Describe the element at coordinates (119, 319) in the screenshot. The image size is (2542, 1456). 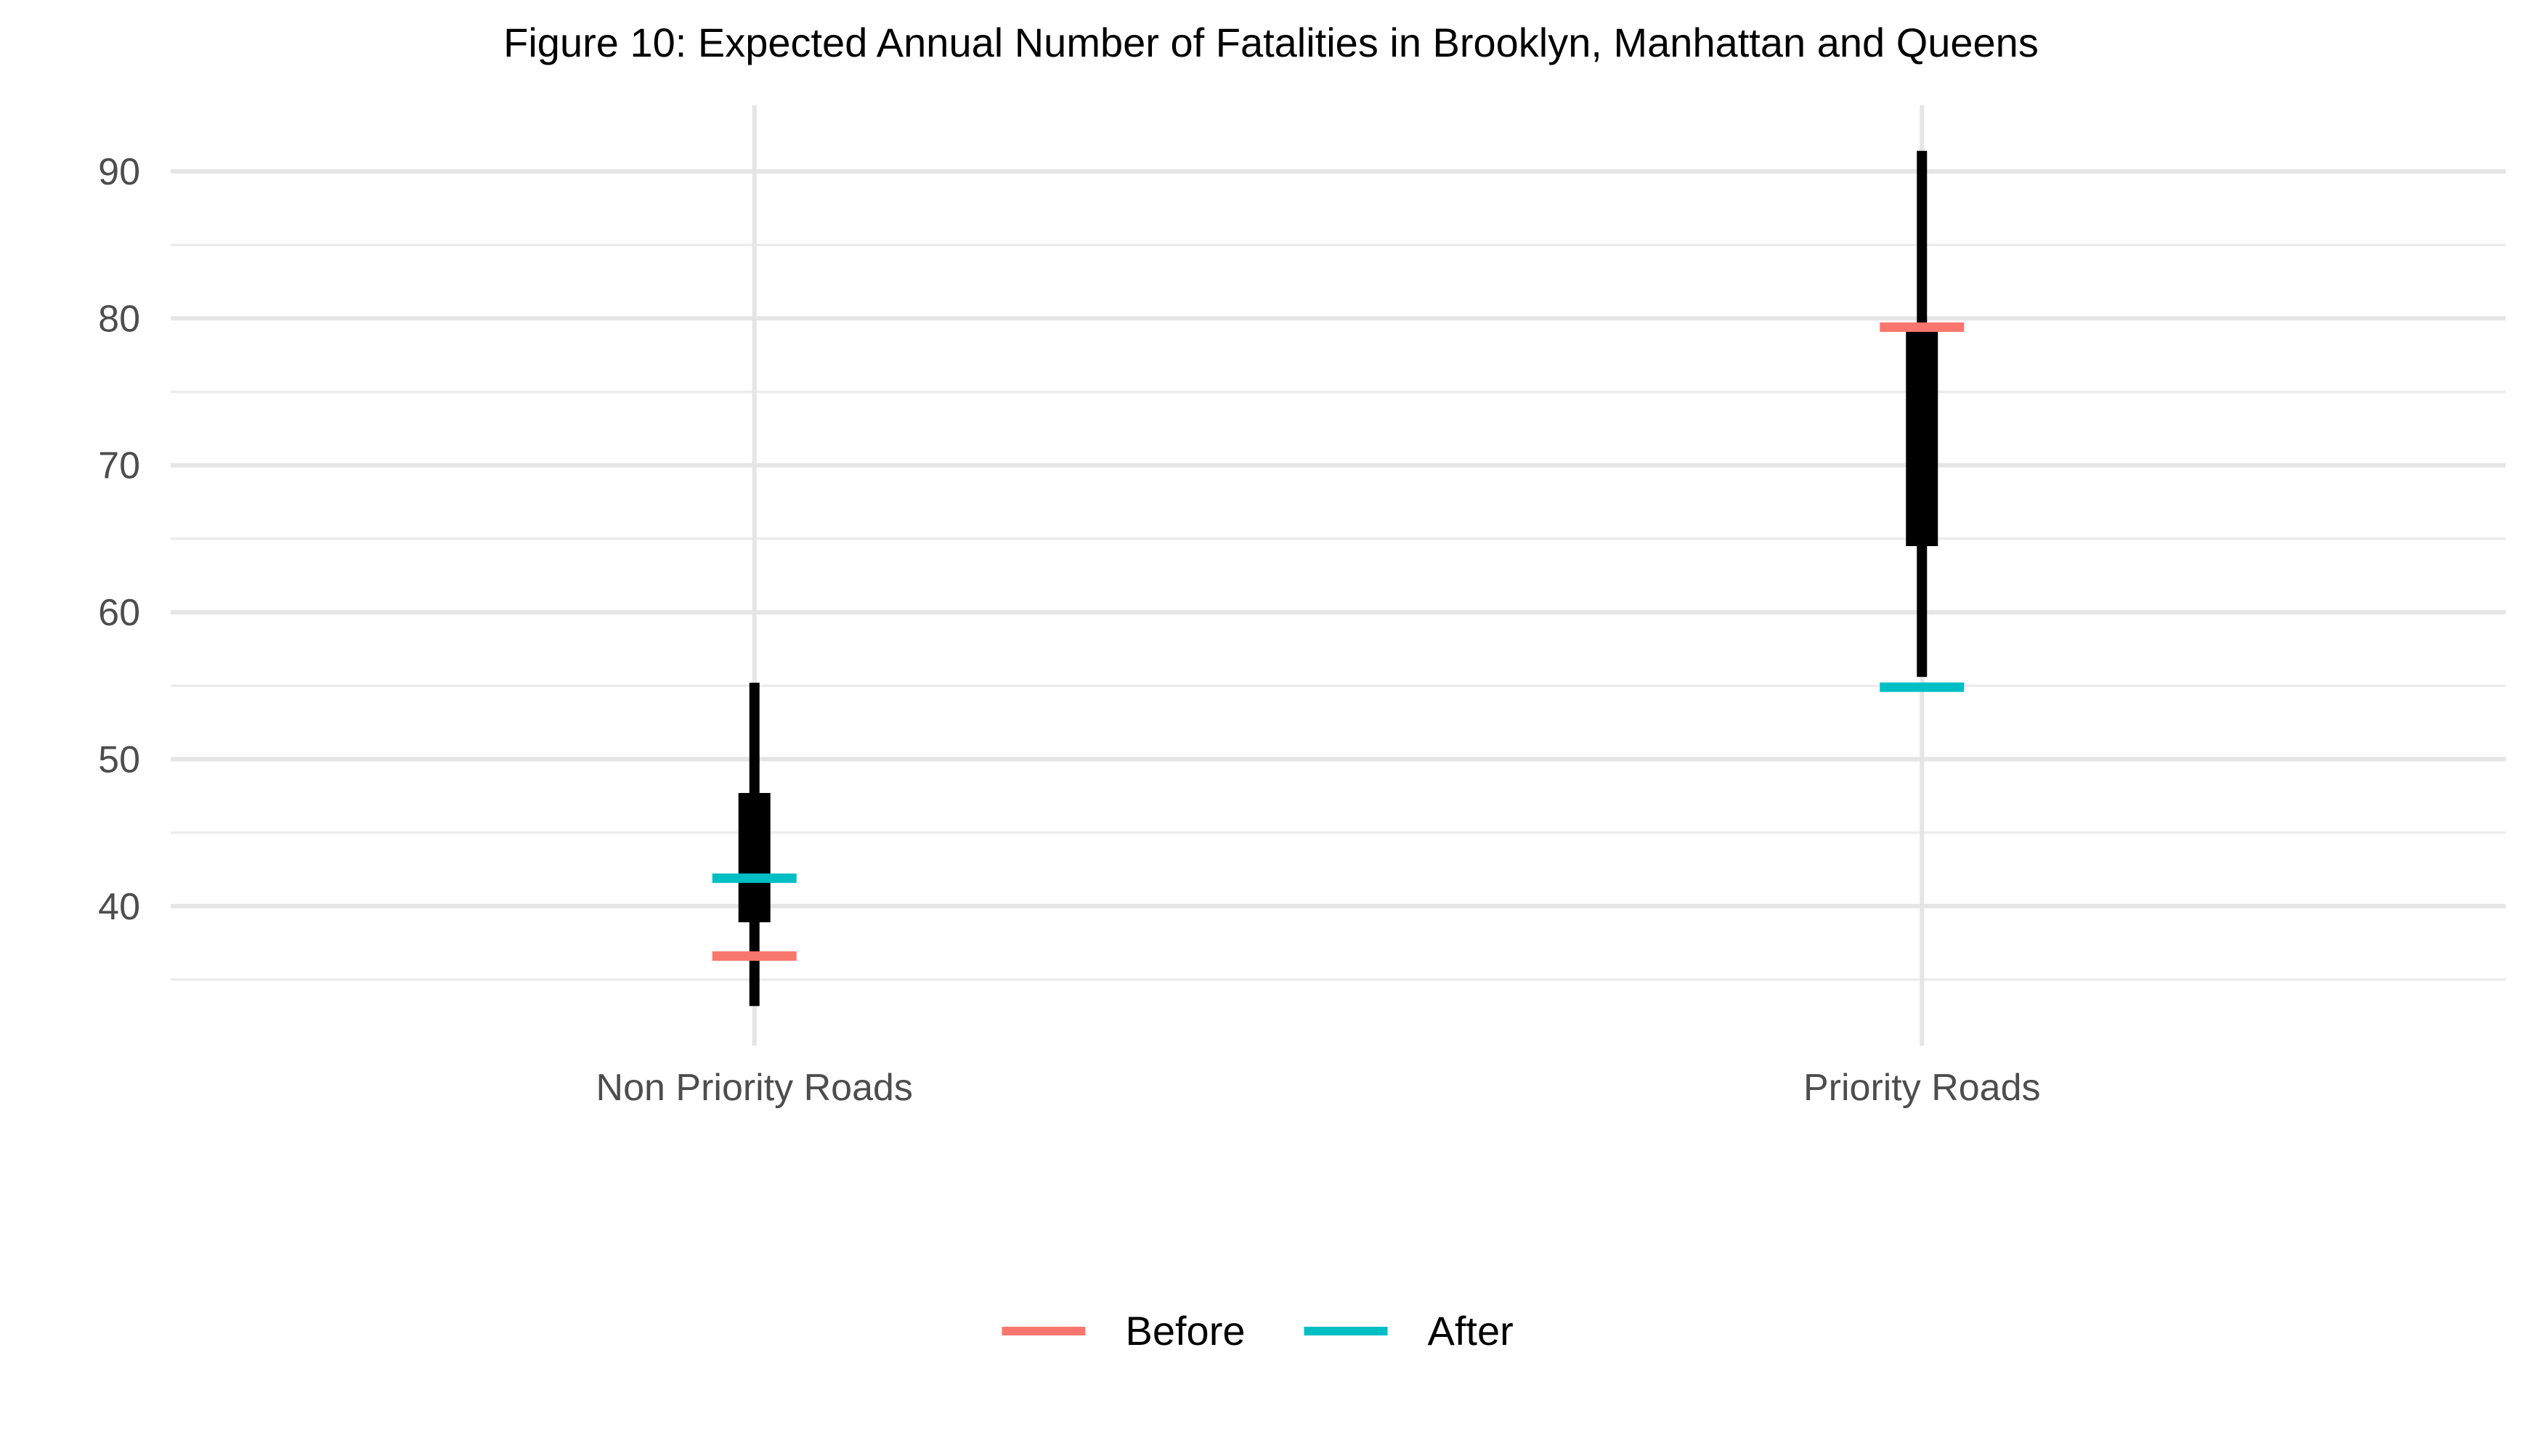
I see `y-tick-label: 80` at that location.